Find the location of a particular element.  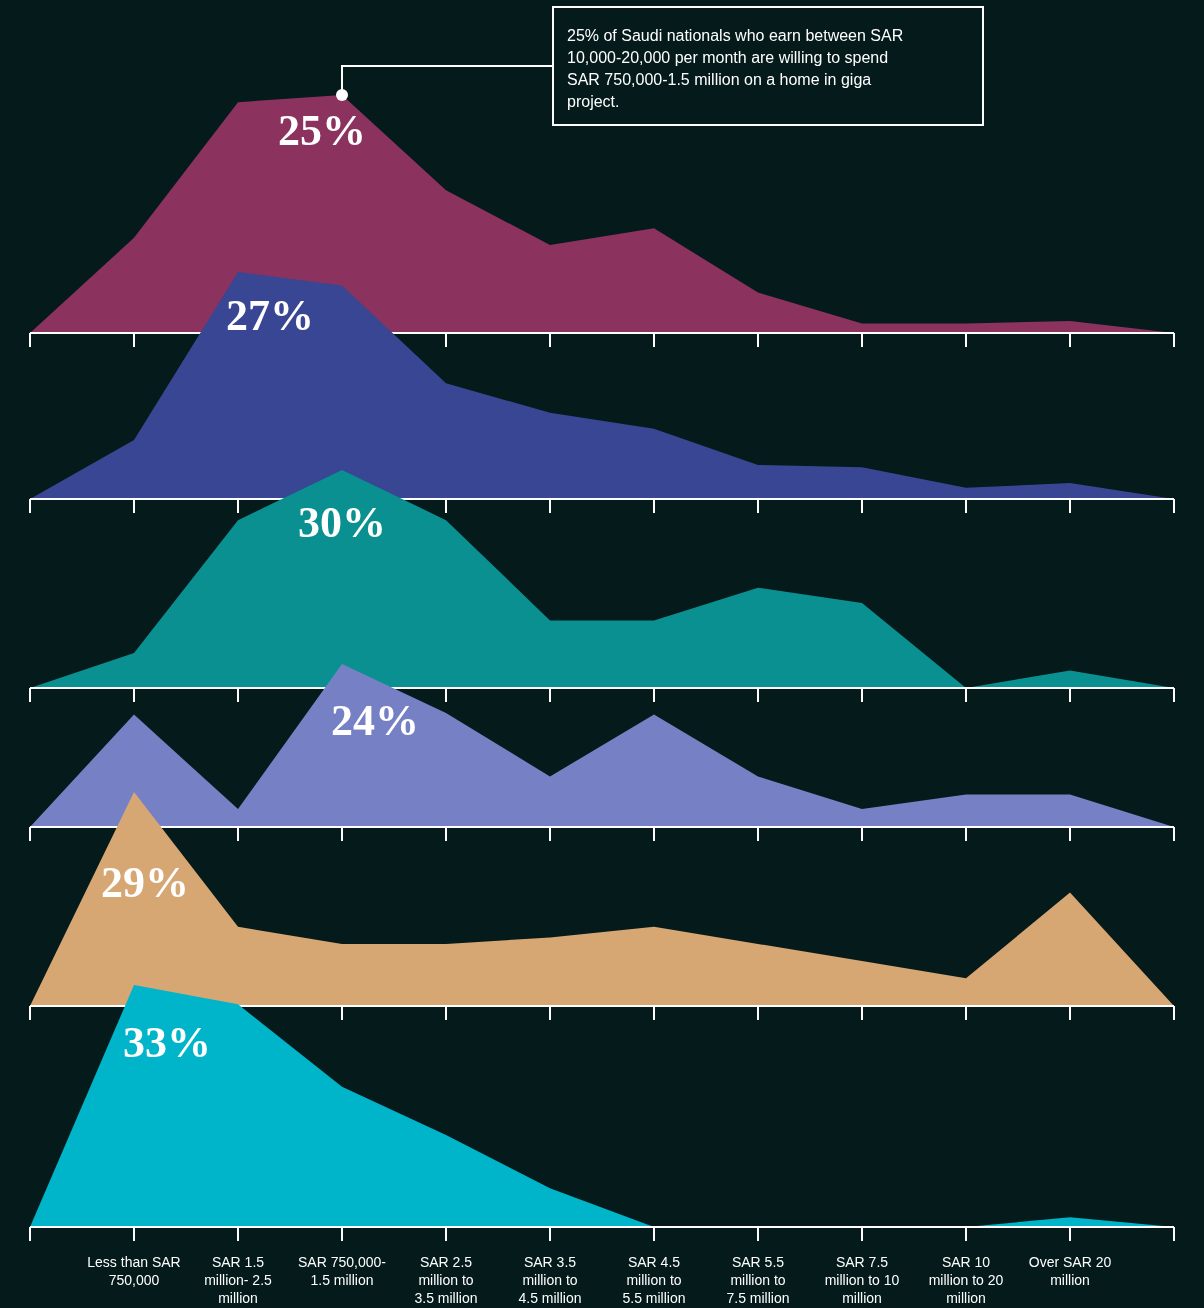

x-tick-label: SAR 7.5 million to 10 million is located at coordinates (862, 1280).